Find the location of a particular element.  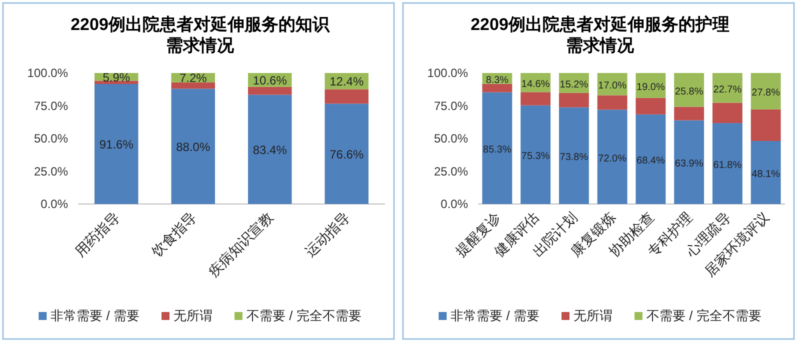

data-label: 63.9% is located at coordinates (689, 164).